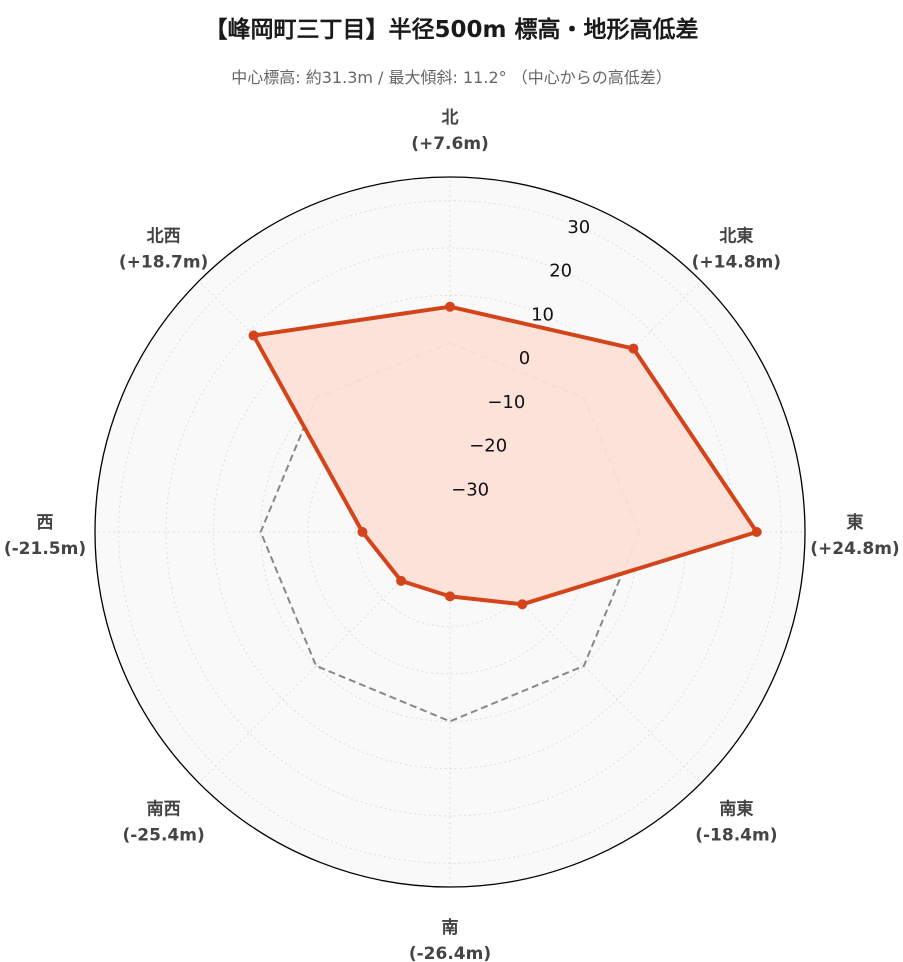 The width and height of the screenshot is (903, 962). I want to click on radial-tick-label: −10, so click(506, 402).